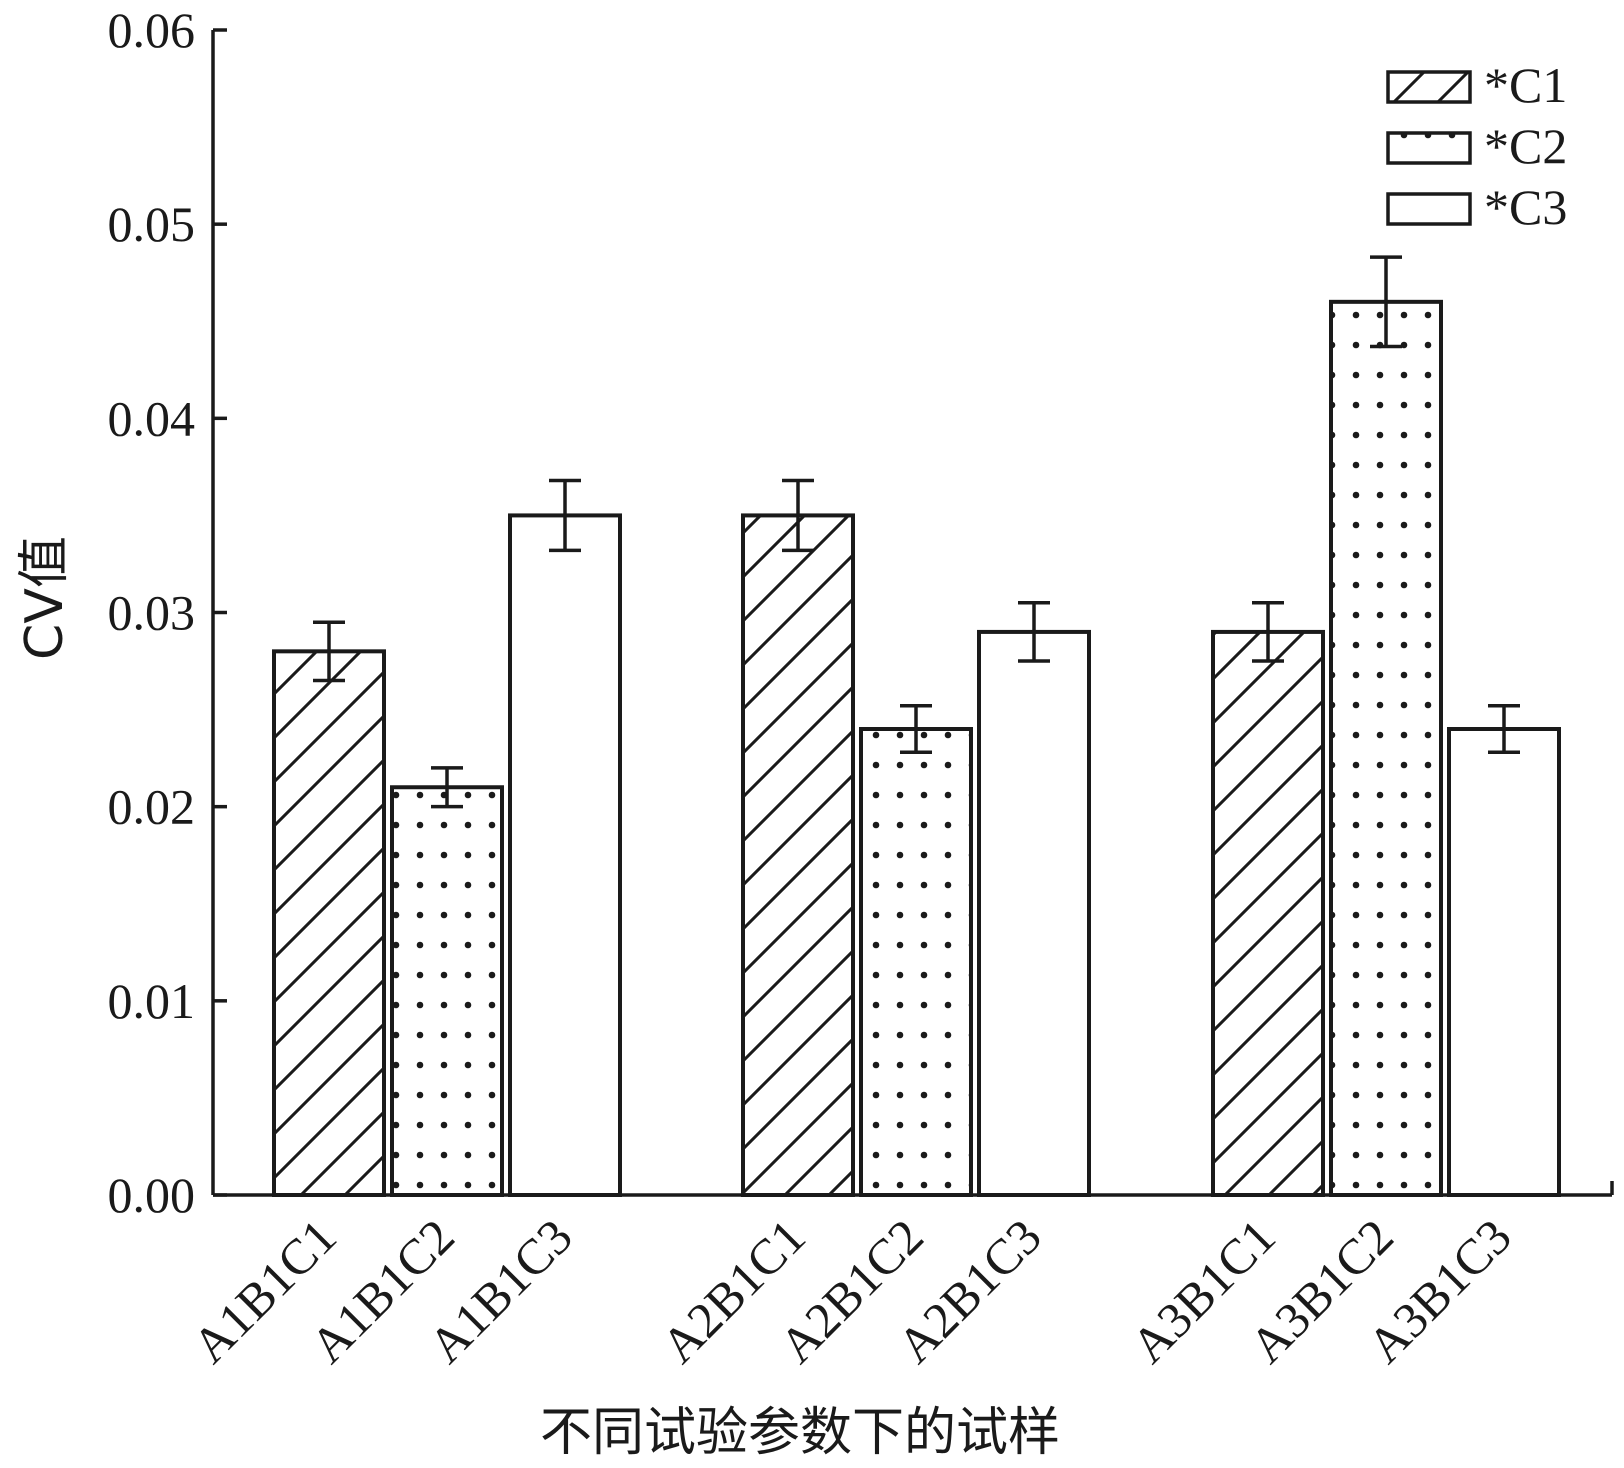 The image size is (1624, 1468). What do you see at coordinates (1476, 146) in the screenshot?
I see `legend: *C1*C2*C3` at bounding box center [1476, 146].